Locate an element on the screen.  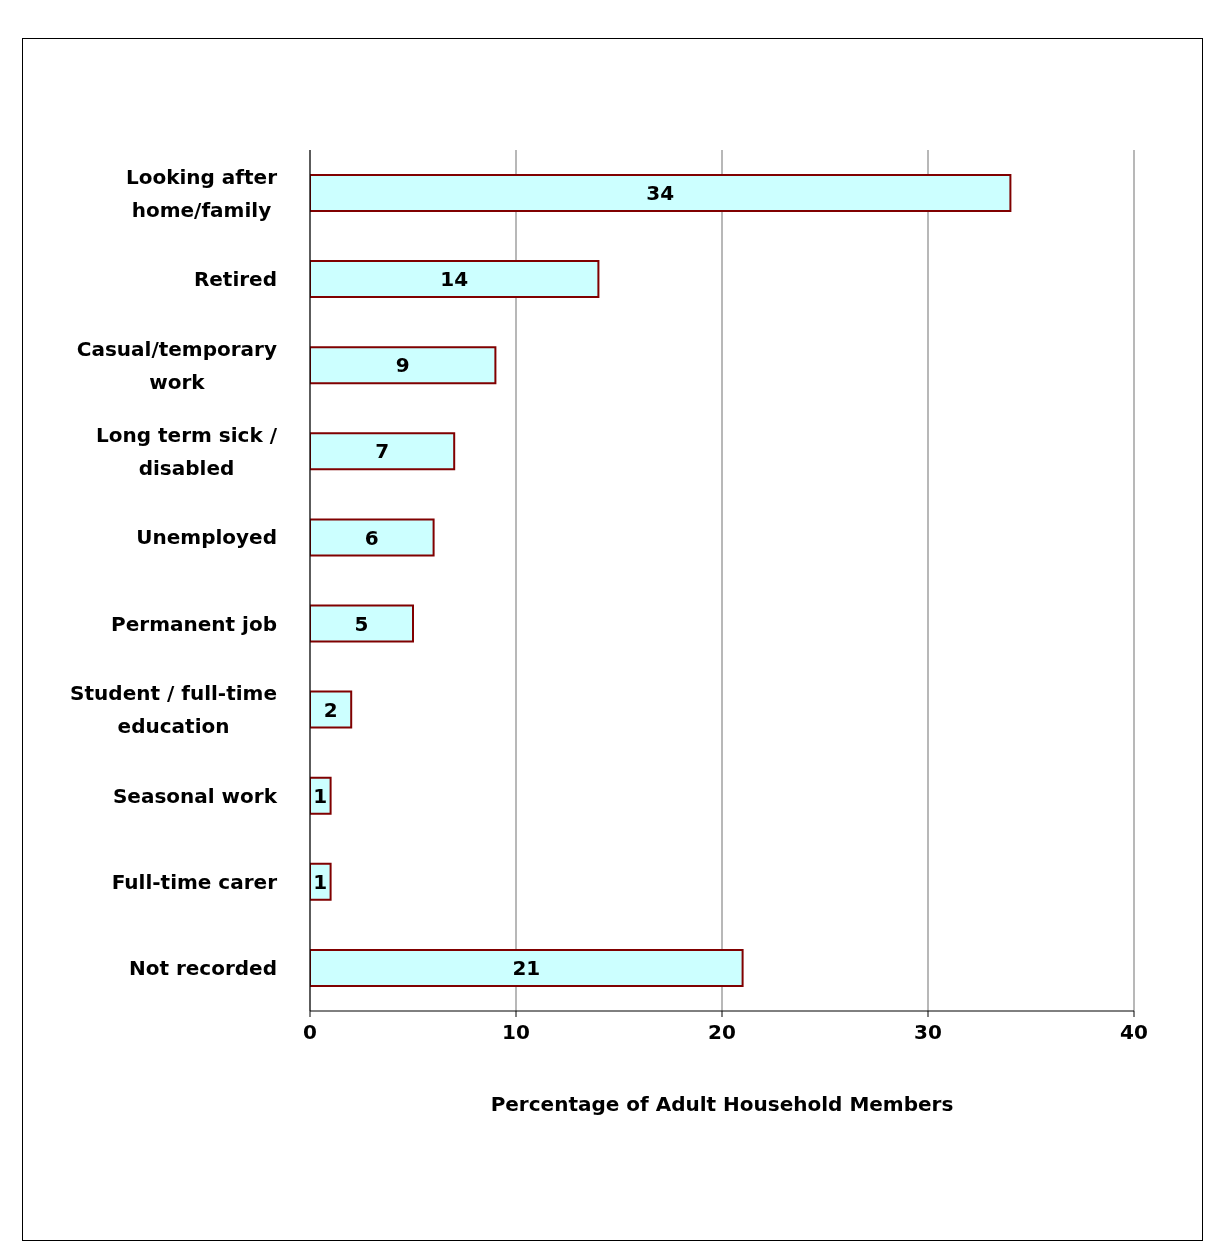
x-axis-title: Percentage of Adult Household Members is located at coordinates (722, 1104).